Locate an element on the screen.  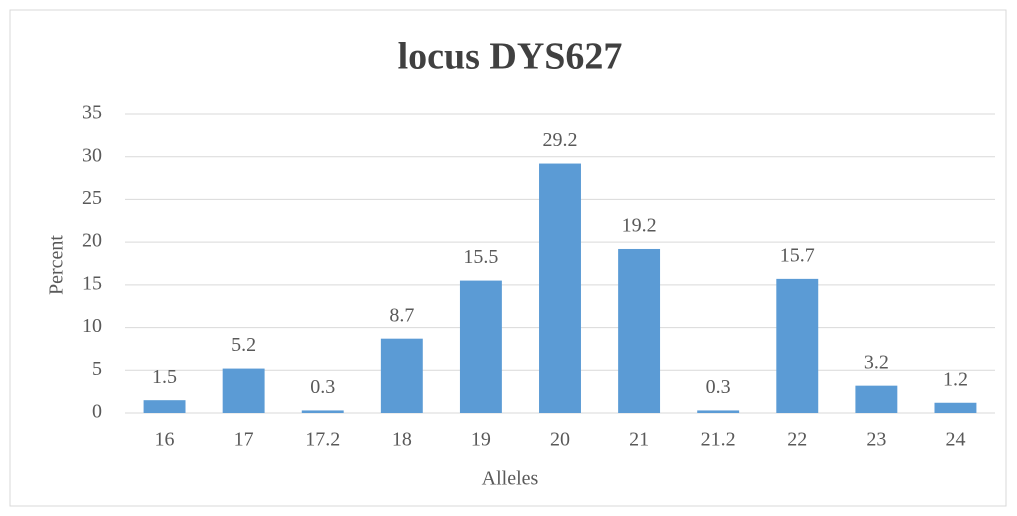
x-tick-label: 21 is located at coordinates (639, 440).